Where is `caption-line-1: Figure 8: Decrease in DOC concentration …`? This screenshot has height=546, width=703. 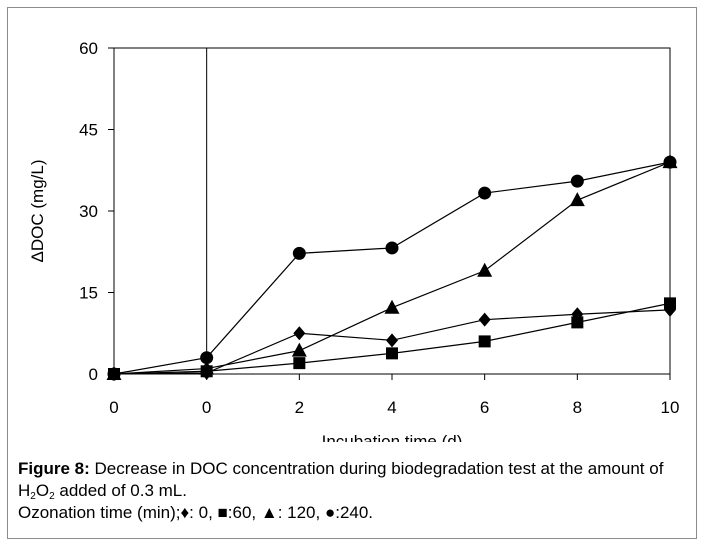 caption-line-1: Figure 8: Decrease in DOC concentration … is located at coordinates (353, 480).